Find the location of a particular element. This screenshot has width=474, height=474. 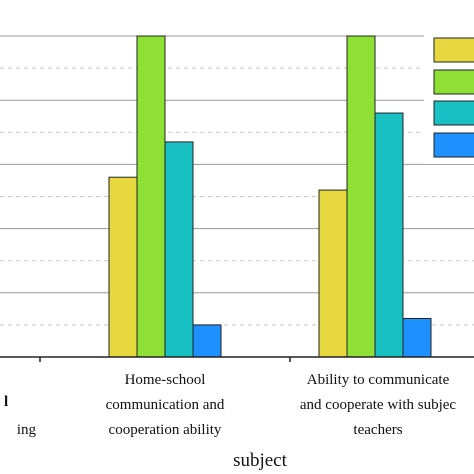

x-tick-label: l is located at coordinates (6, 402).